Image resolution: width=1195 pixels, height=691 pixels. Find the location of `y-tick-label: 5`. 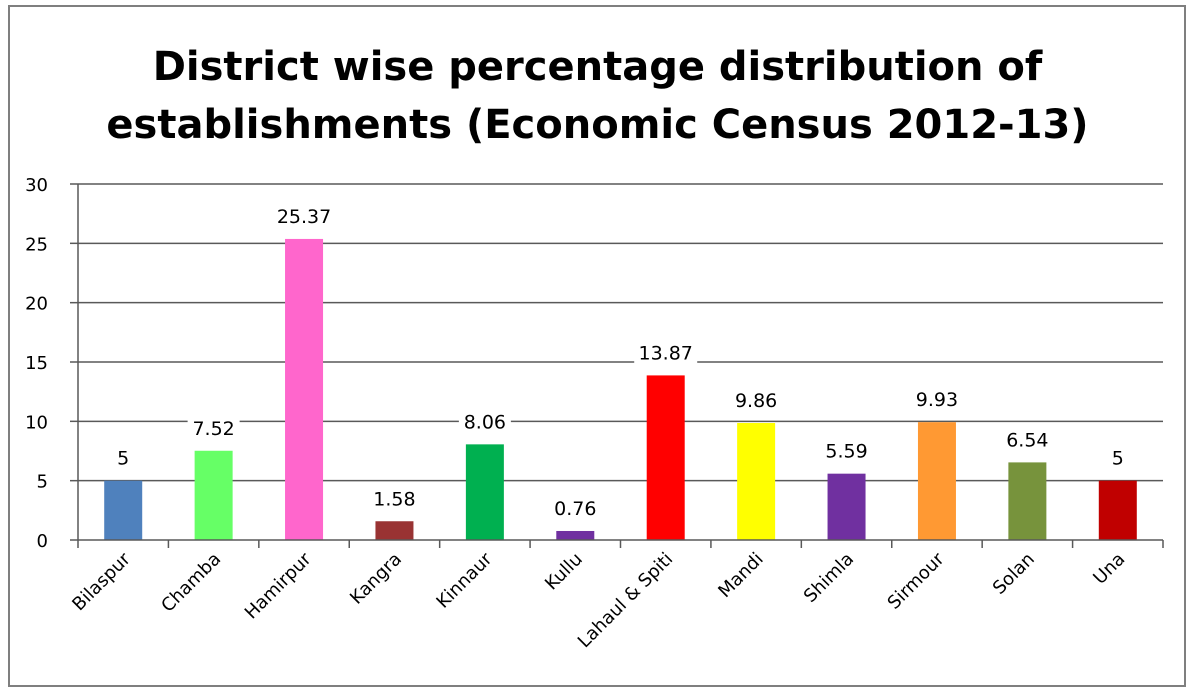

y-tick-label: 5 is located at coordinates (42, 482).